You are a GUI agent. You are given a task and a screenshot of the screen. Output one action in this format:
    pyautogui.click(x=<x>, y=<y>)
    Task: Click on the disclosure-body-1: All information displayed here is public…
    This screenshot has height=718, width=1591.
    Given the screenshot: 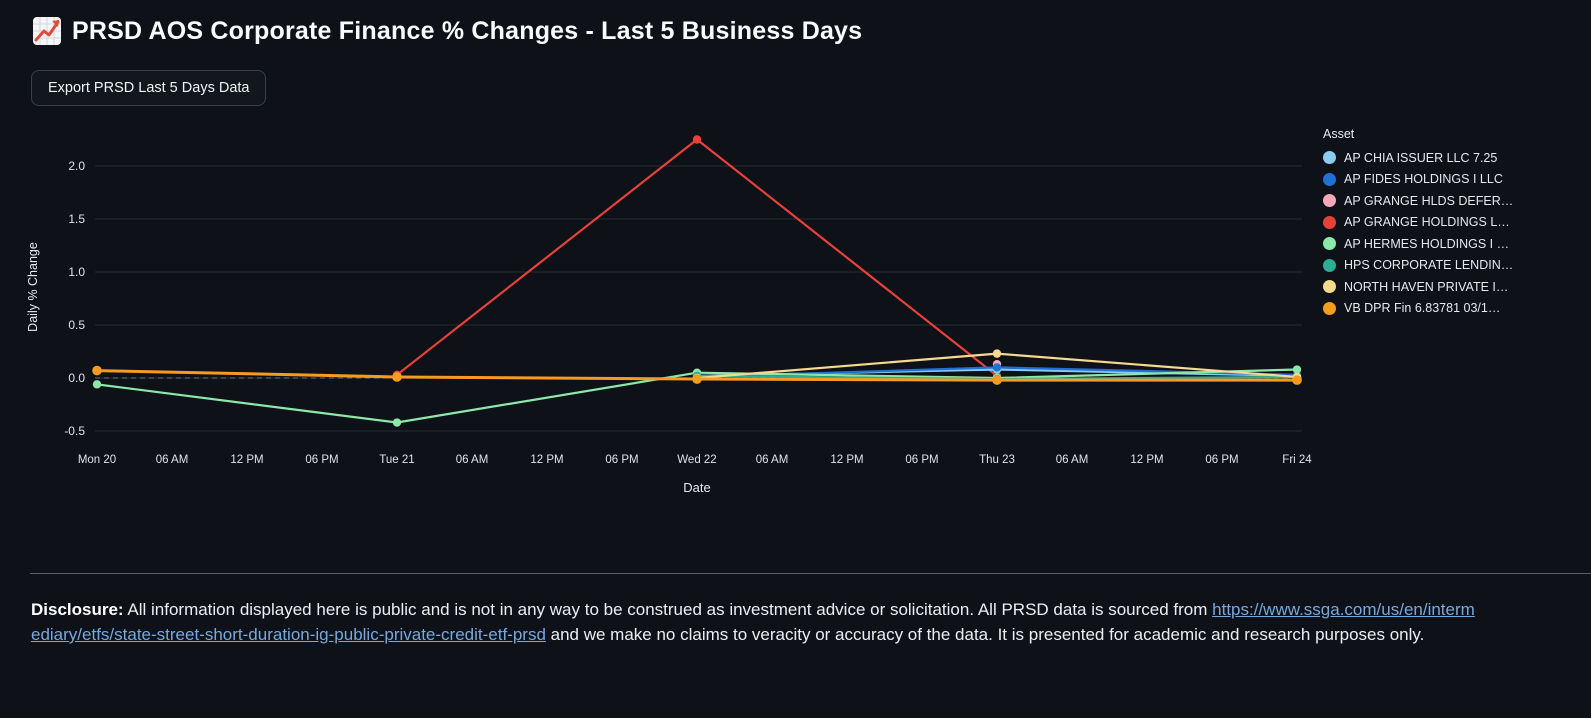 What is the action you would take?
    pyautogui.click(x=668, y=609)
    